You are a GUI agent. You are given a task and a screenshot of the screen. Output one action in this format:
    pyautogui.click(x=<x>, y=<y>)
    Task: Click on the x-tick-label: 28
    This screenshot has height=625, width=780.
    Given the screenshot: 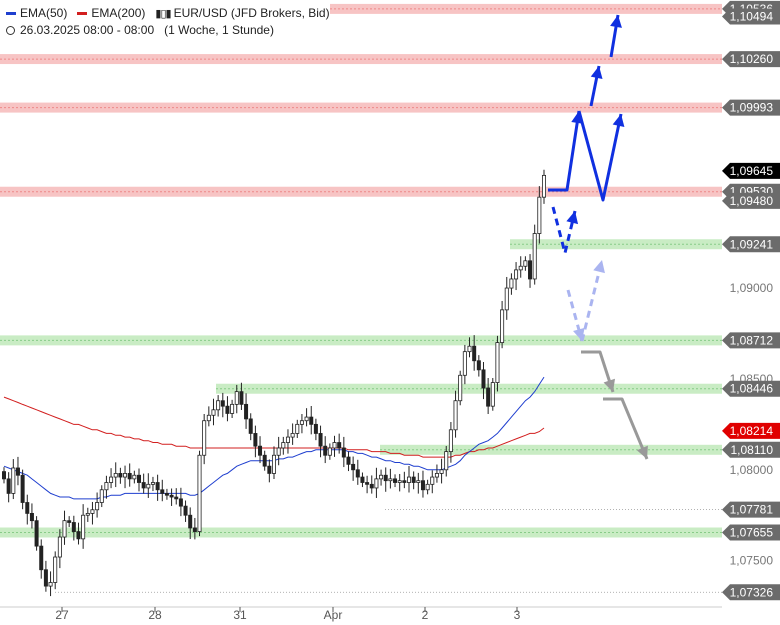 What is the action you would take?
    pyautogui.click(x=155, y=615)
    